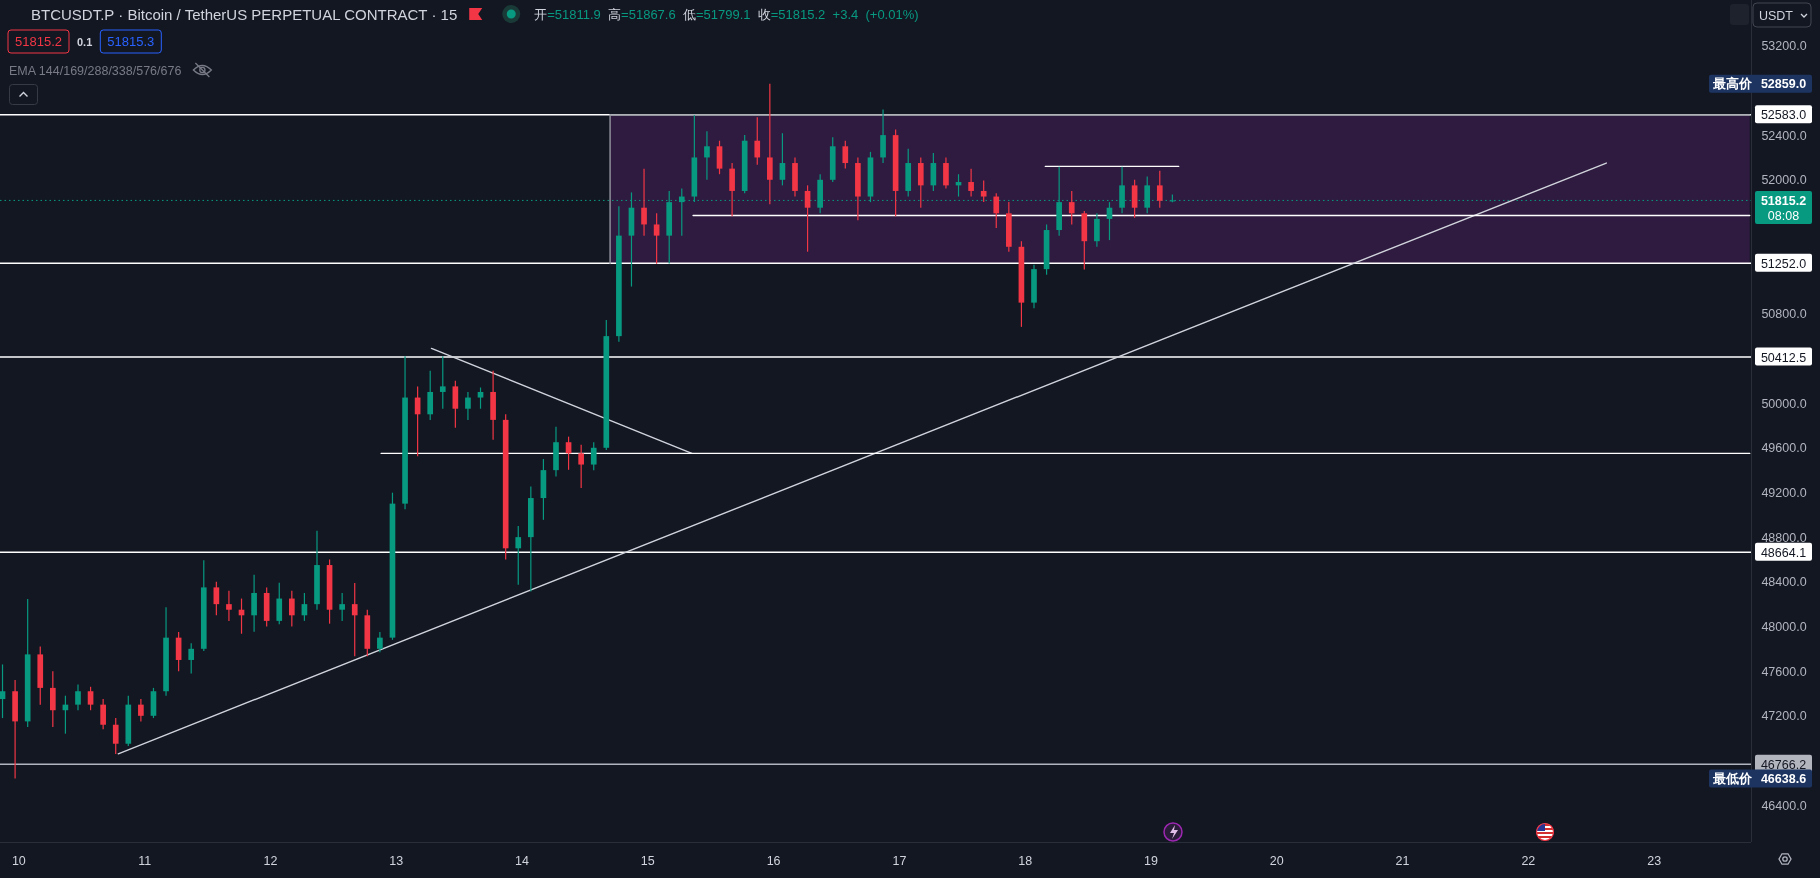 The width and height of the screenshot is (1820, 878). Describe the element at coordinates (1784, 626) in the screenshot. I see `y-tick-label: 48000.0` at that location.